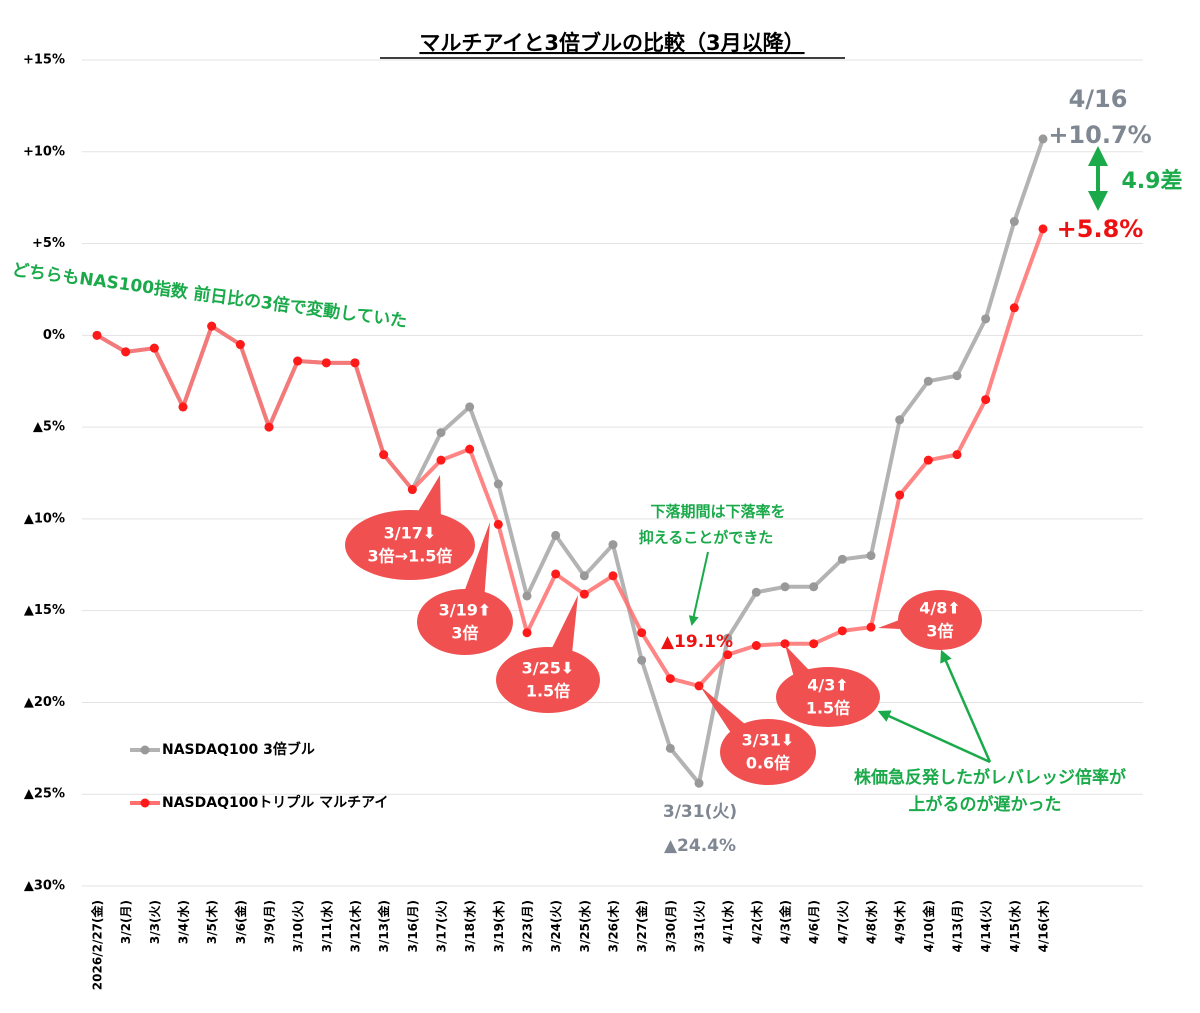 The width and height of the screenshot is (1200, 1013). Describe the element at coordinates (990, 777) in the screenshot. I see `annotation: 株価急反発したがレバレッジ倍率が` at that location.